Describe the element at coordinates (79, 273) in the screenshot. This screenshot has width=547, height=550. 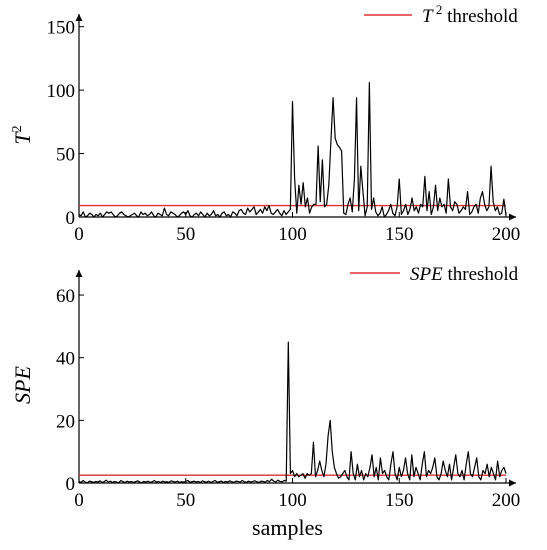
I see `spe-y-arrow` at that location.